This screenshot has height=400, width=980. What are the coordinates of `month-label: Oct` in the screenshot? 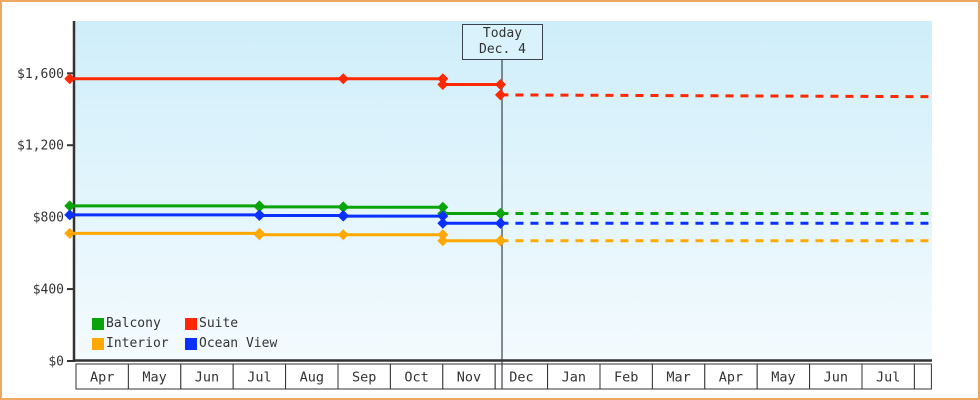 It's located at (416, 378).